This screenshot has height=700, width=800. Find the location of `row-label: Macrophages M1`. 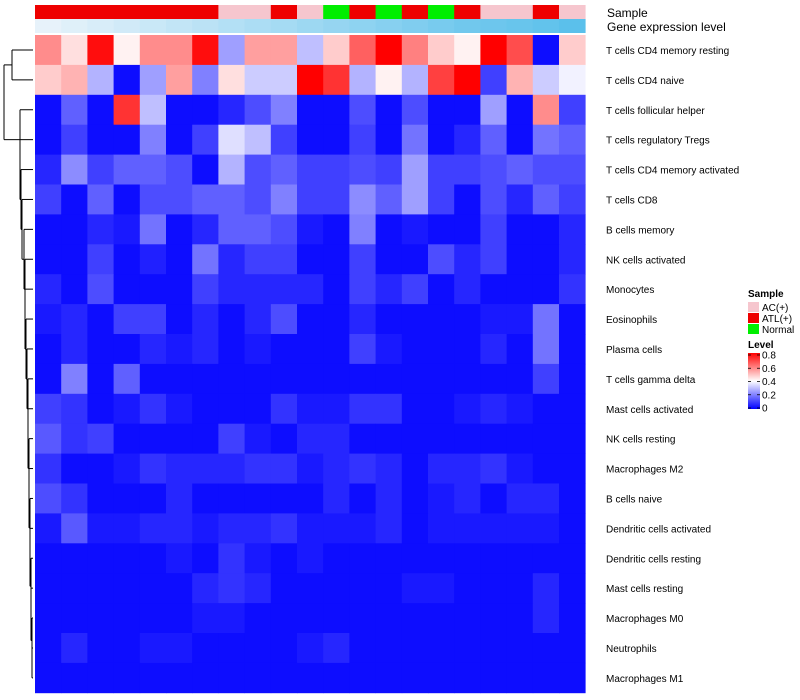

row-label: Macrophages M1 is located at coordinates (645, 679).